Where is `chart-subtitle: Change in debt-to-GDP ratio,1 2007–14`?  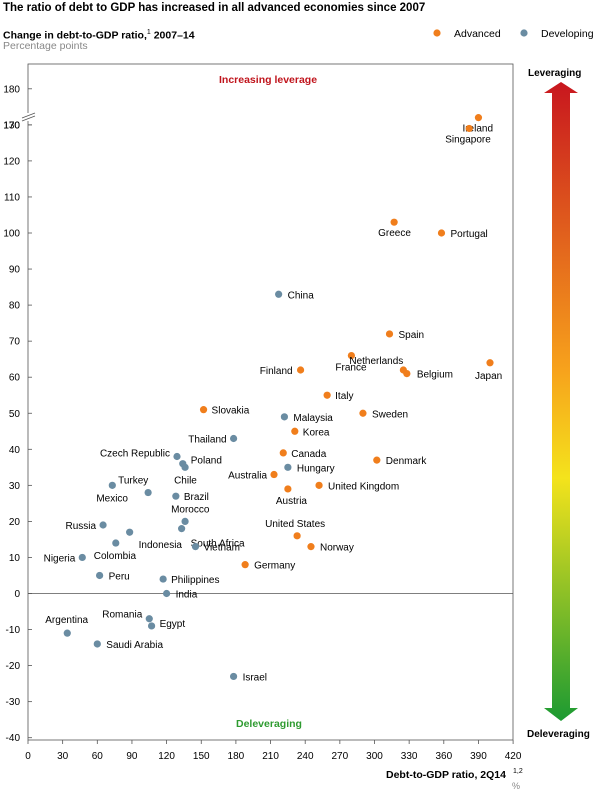 chart-subtitle: Change in debt-to-GDP ratio,1 2007–14 is located at coordinates (99, 35).